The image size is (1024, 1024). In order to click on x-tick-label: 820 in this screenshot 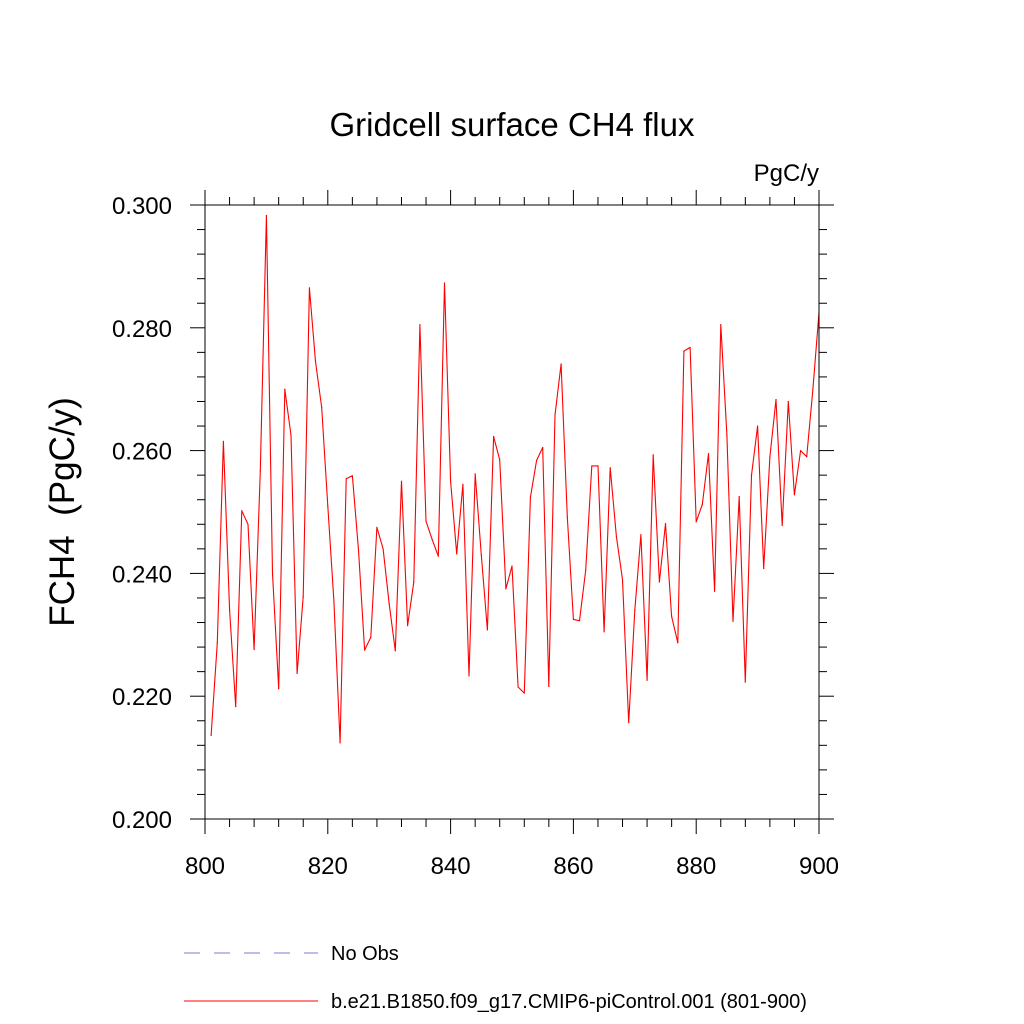, I will do `click(328, 866)`.